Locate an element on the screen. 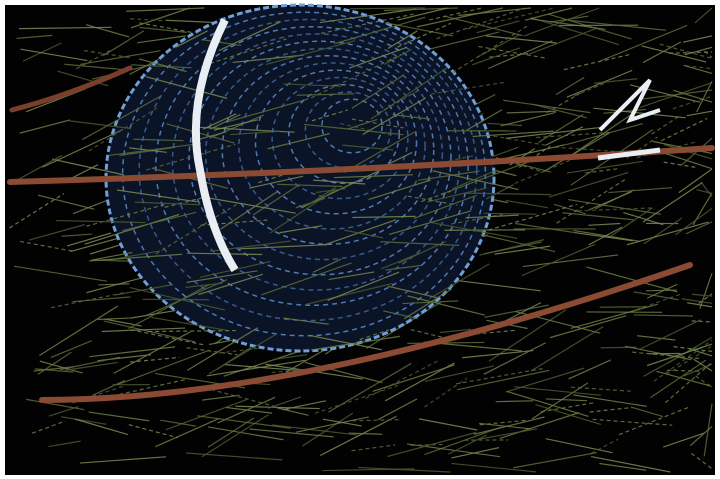 The width and height of the screenshot is (720, 479). branch is located at coordinates (71, 89).